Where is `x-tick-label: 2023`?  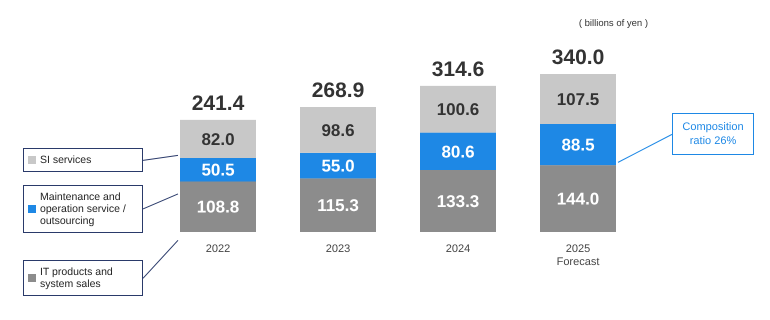 x-tick-label: 2023 is located at coordinates (338, 249).